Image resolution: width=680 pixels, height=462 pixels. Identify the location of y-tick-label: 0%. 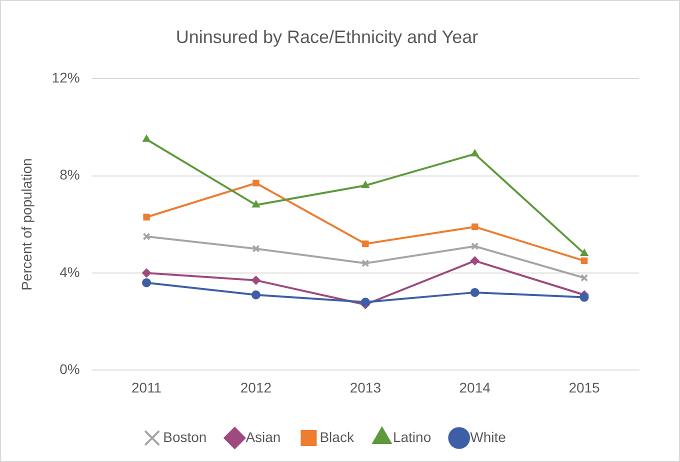
(70, 369).